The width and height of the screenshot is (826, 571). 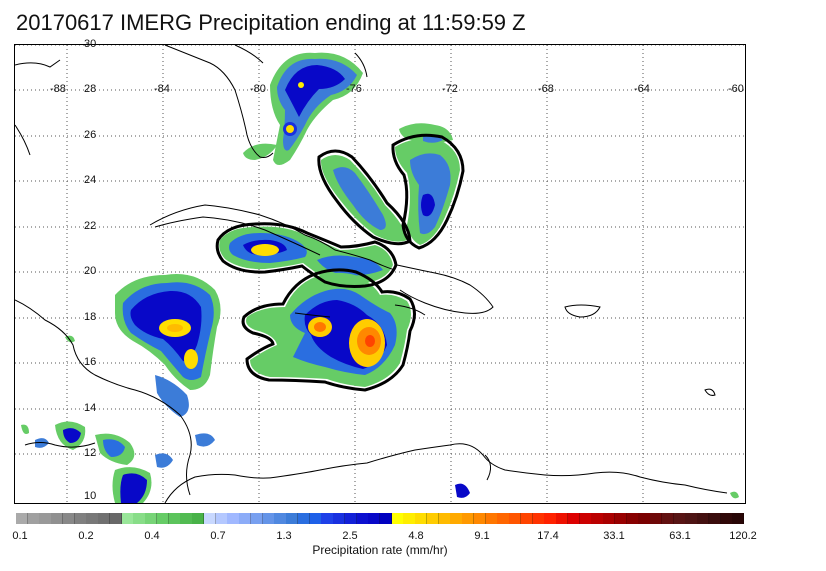 What do you see at coordinates (546, 89) in the screenshot?
I see `lon-label: -68` at bounding box center [546, 89].